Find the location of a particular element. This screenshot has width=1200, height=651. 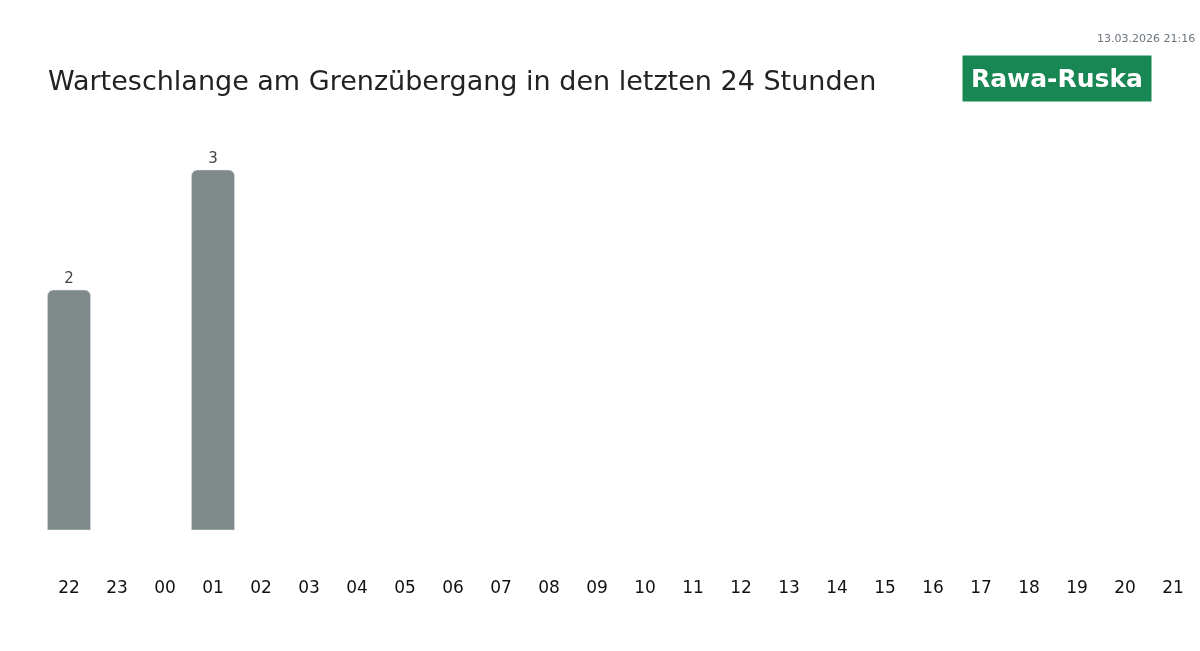

x-tick-label: 21 is located at coordinates (1173, 587).